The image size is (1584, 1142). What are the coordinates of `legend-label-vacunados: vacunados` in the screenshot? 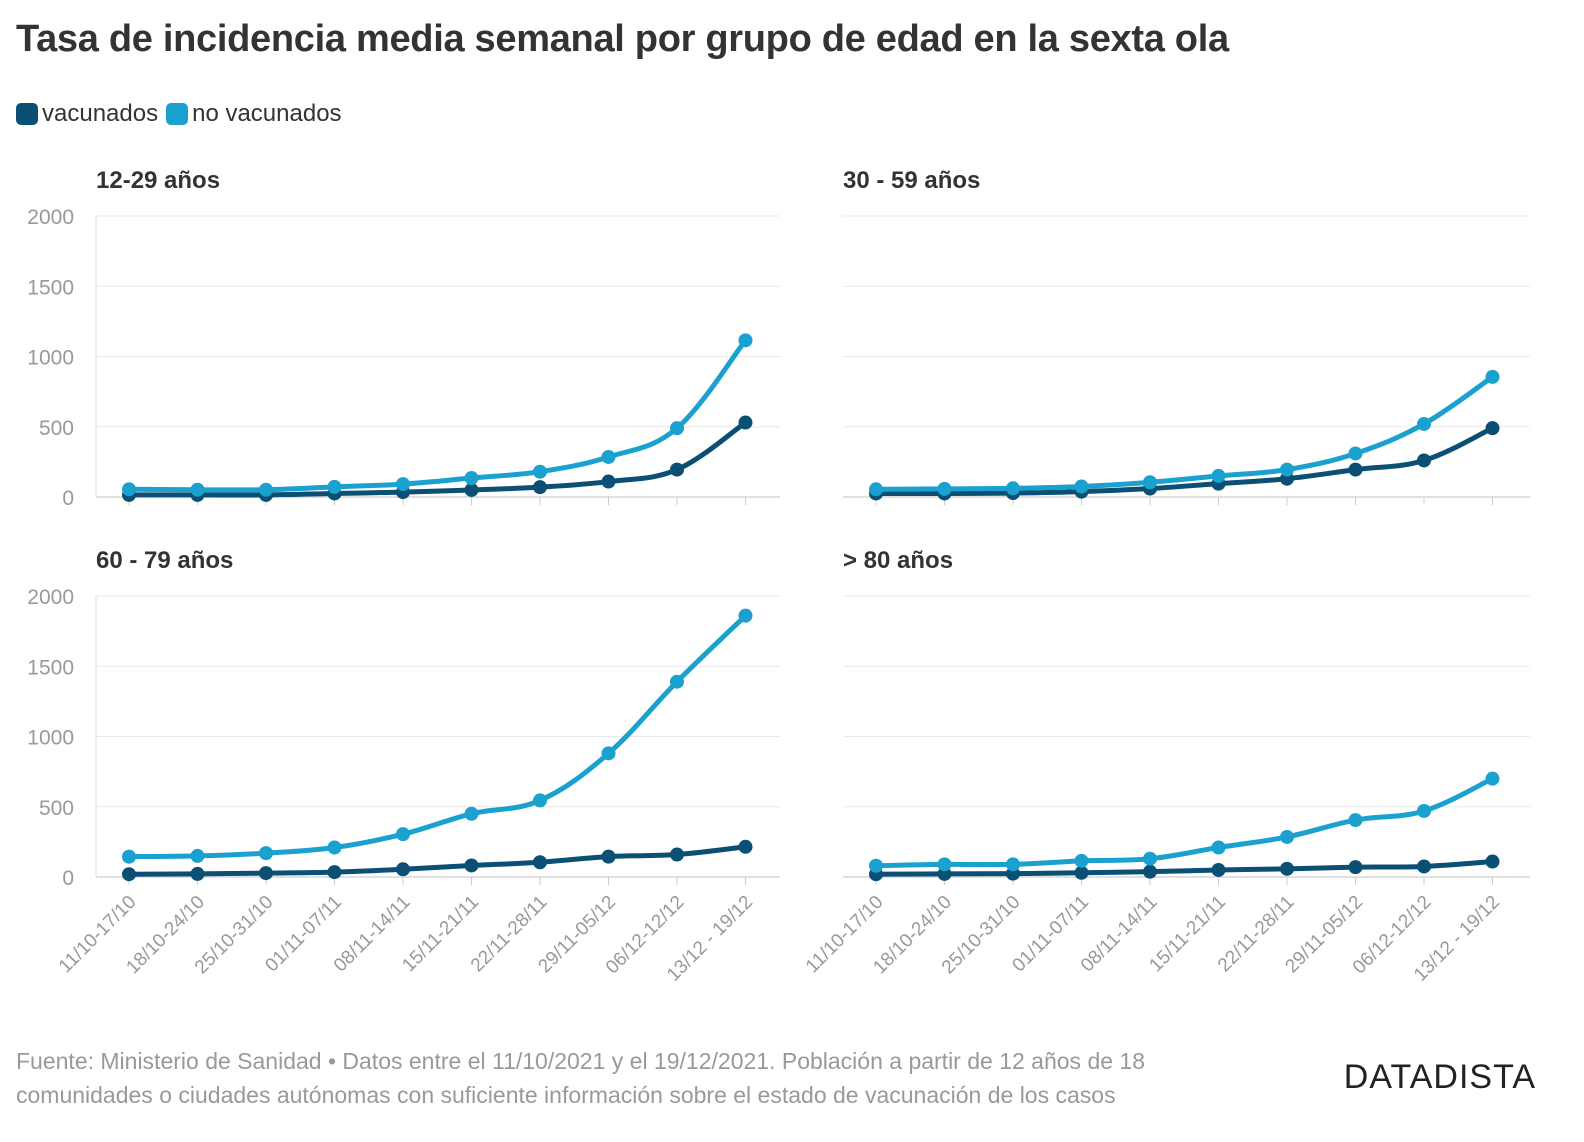 It's located at (100, 113).